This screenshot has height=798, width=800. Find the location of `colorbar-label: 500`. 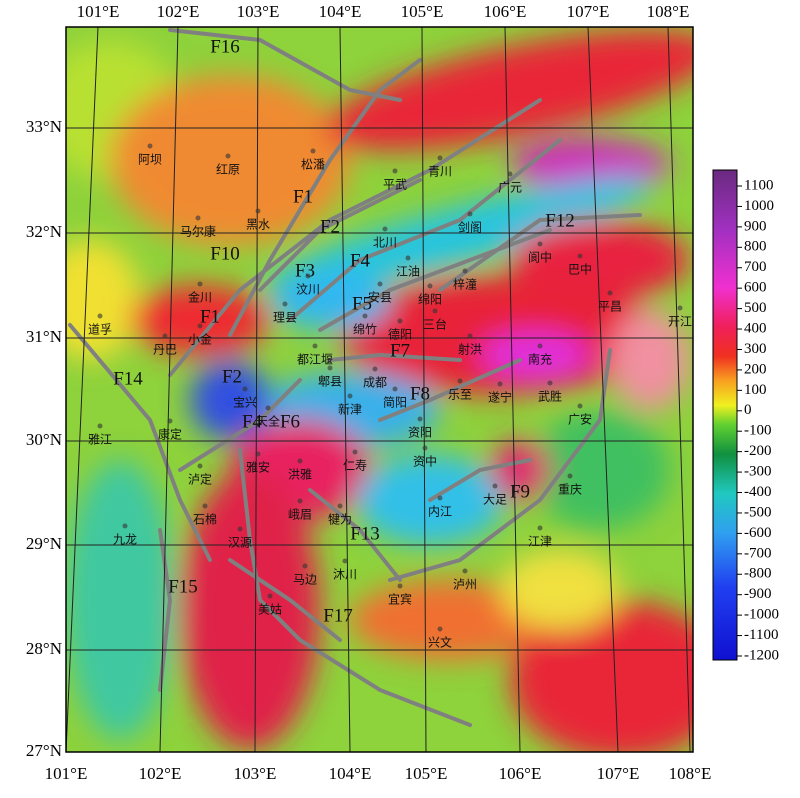

colorbar-label: 500 is located at coordinates (755, 308).